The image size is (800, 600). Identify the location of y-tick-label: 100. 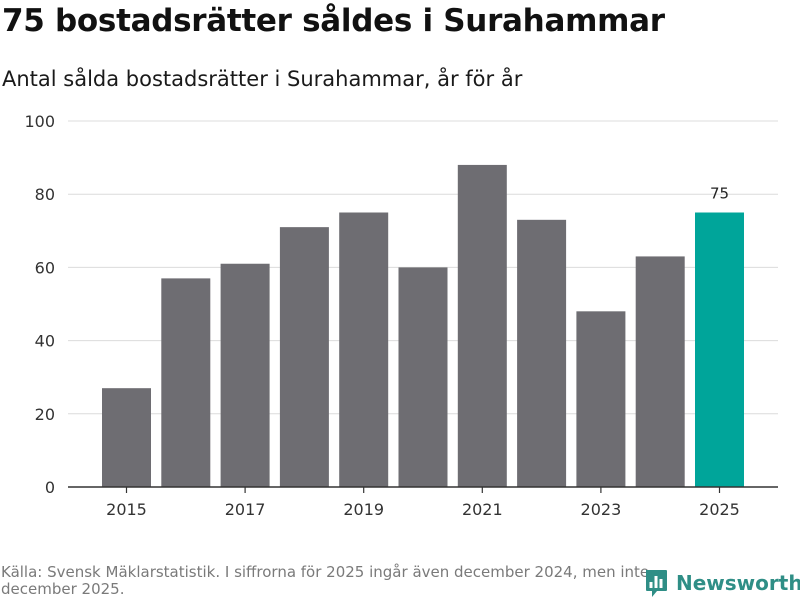
(39, 121).